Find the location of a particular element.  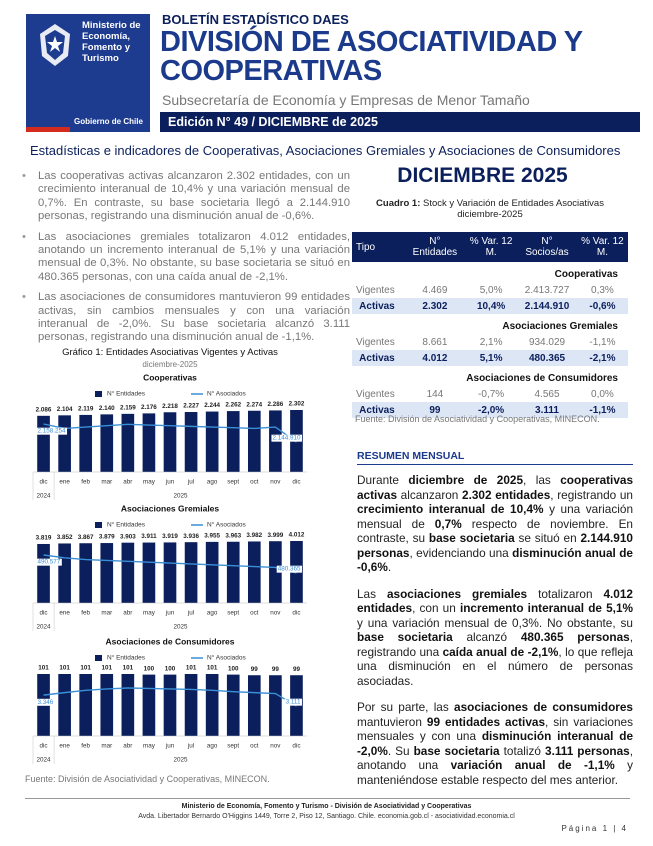

cell: 2.413.727 is located at coordinates (547, 290).